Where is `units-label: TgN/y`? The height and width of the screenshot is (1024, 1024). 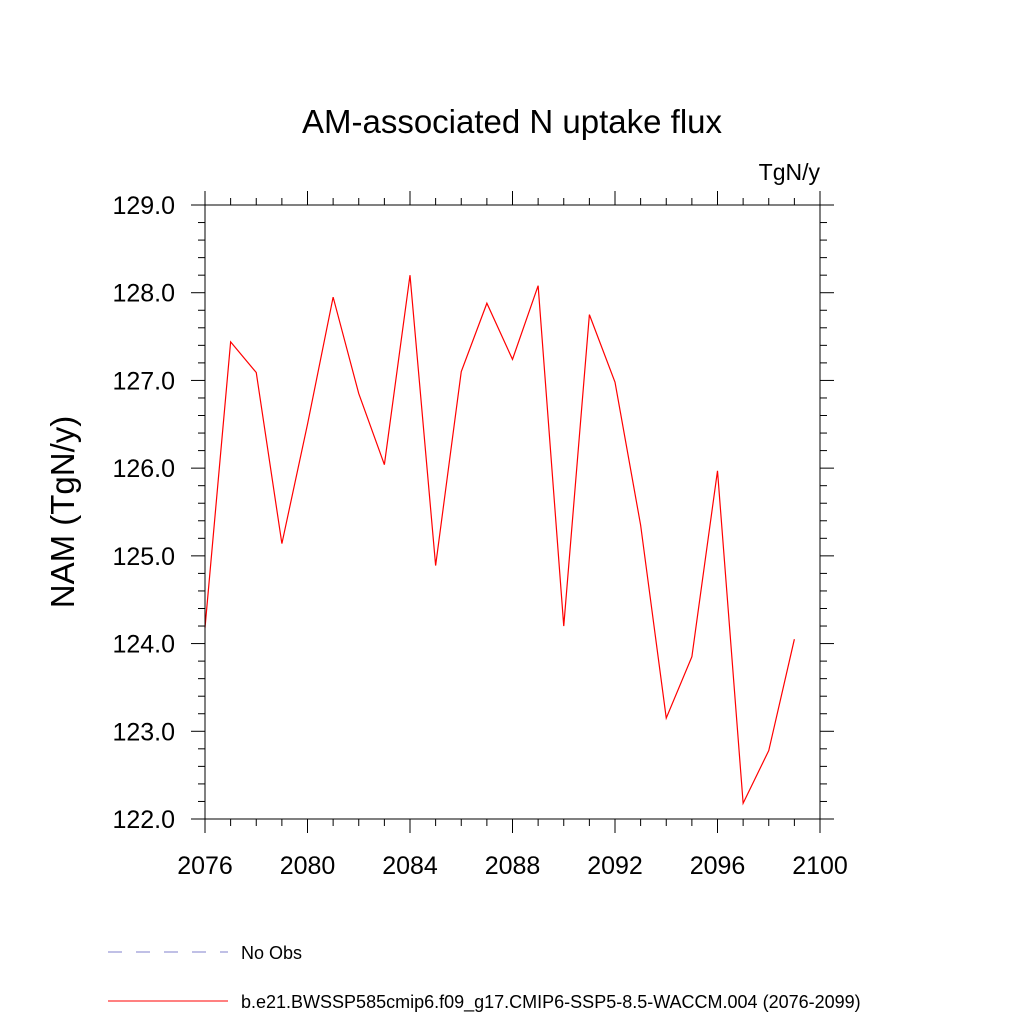
units-label: TgN/y is located at coordinates (790, 172).